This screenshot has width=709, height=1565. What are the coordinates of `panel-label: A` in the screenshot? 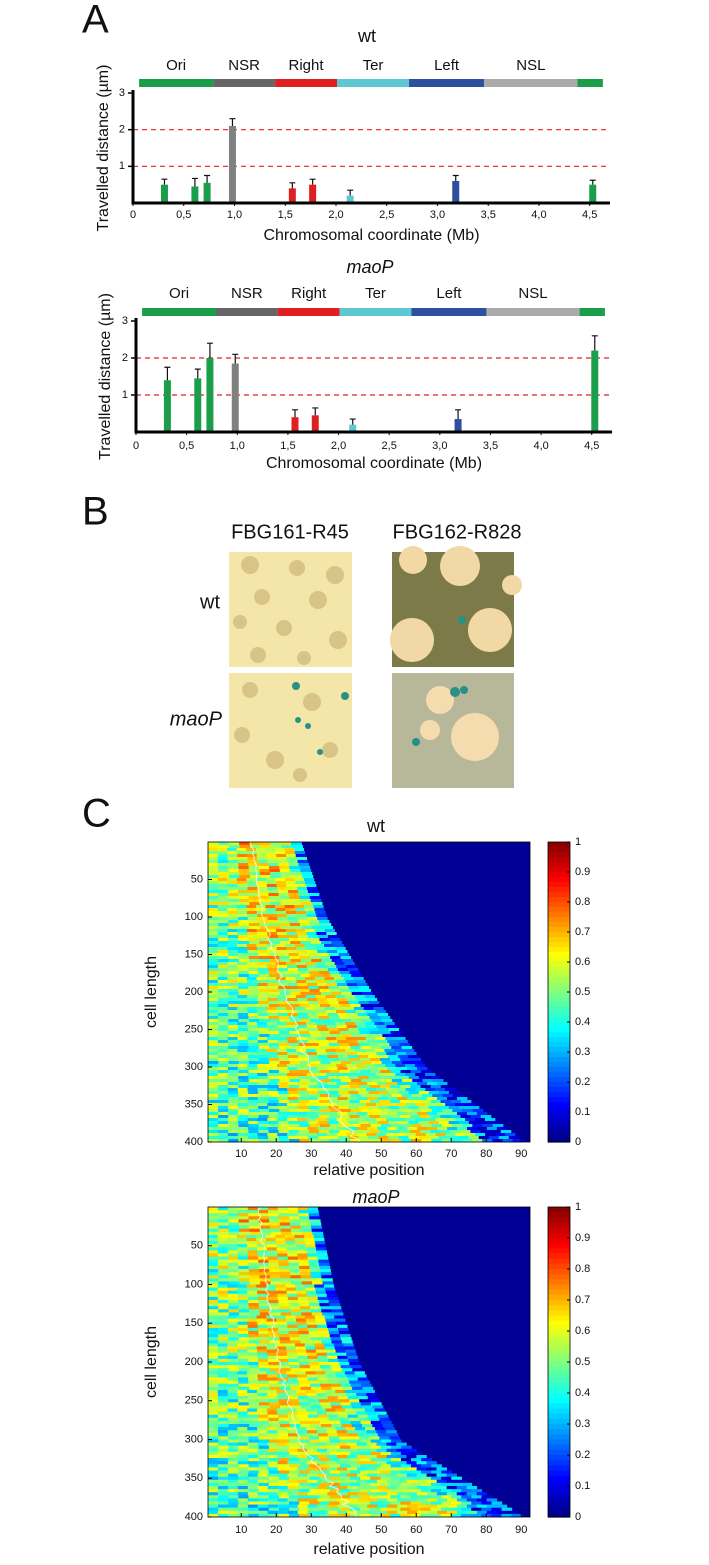 It's located at (95, 21).